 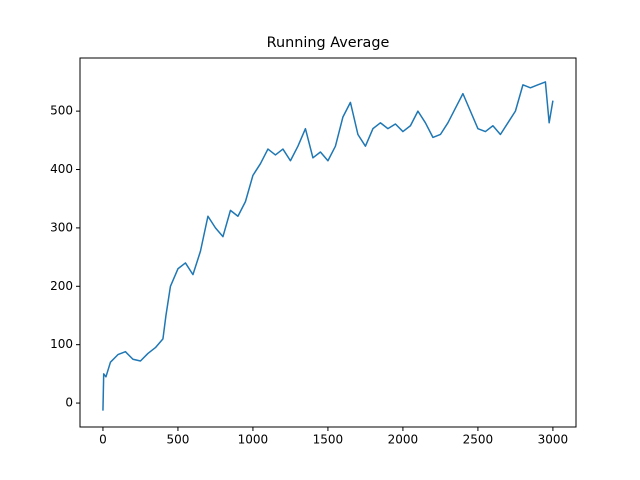 I want to click on y-tick-label: 300, so click(x=61, y=227).